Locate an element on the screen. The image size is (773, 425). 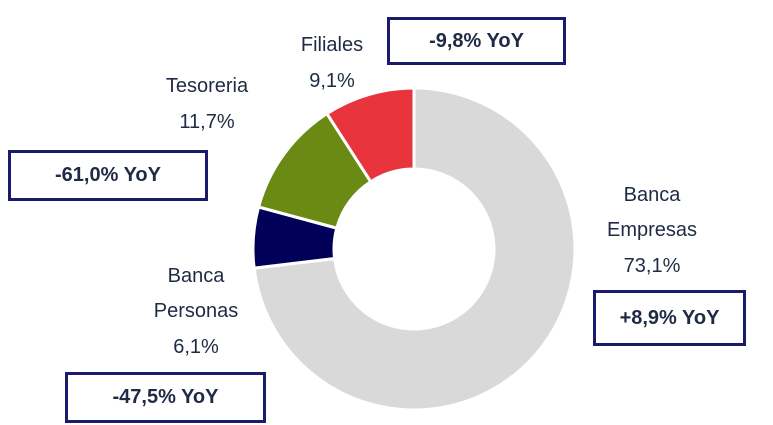
value-label: 6,1% is located at coordinates (196, 347).